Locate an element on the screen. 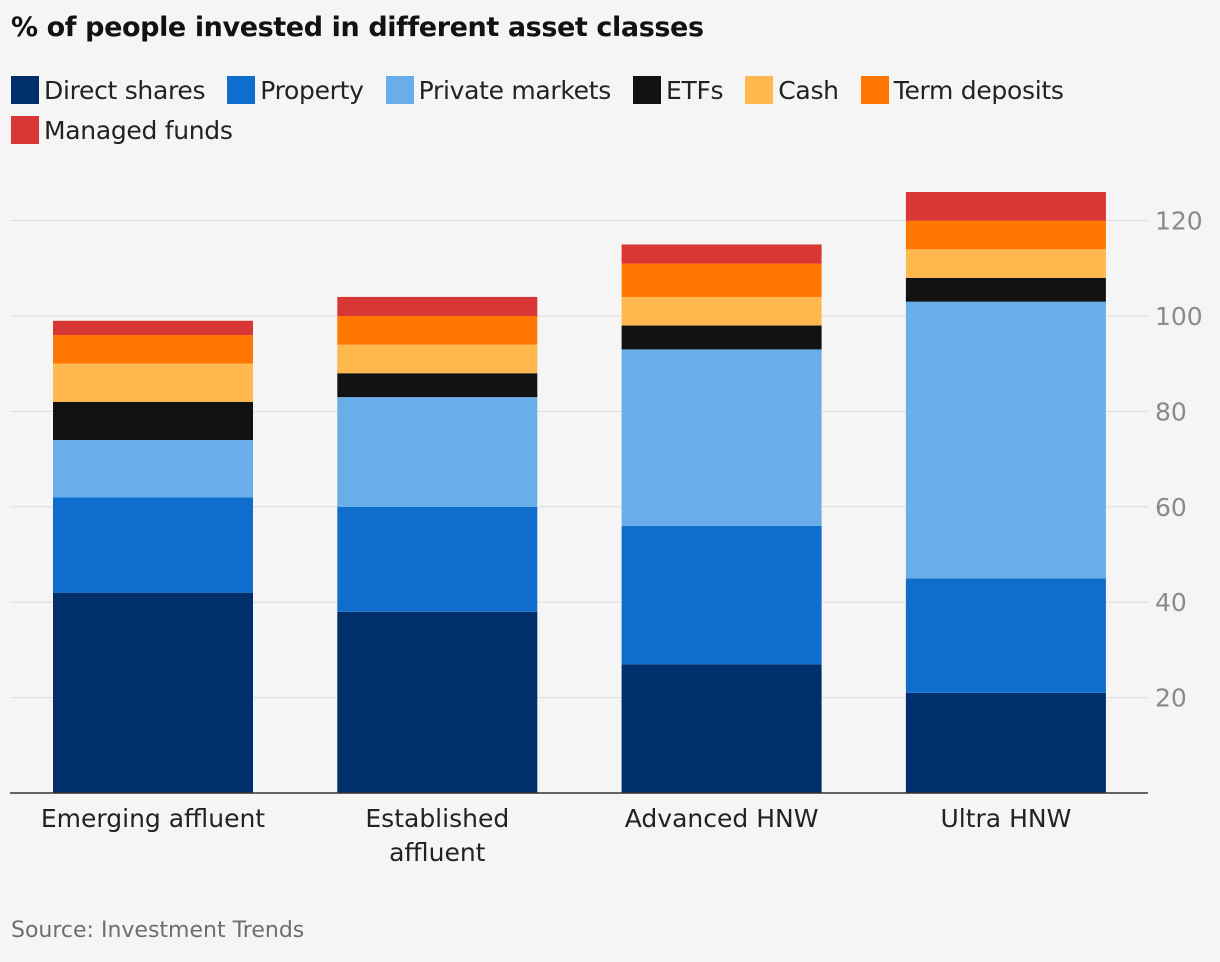 The image size is (1220, 962). legend-label: Term deposits is located at coordinates (978, 90).